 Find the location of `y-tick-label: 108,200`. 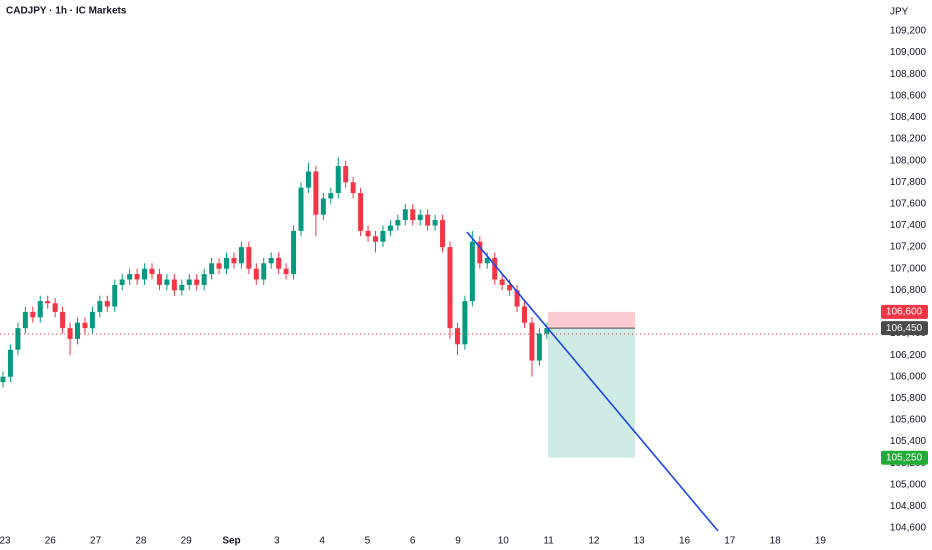

y-tick-label: 108,200 is located at coordinates (908, 139).